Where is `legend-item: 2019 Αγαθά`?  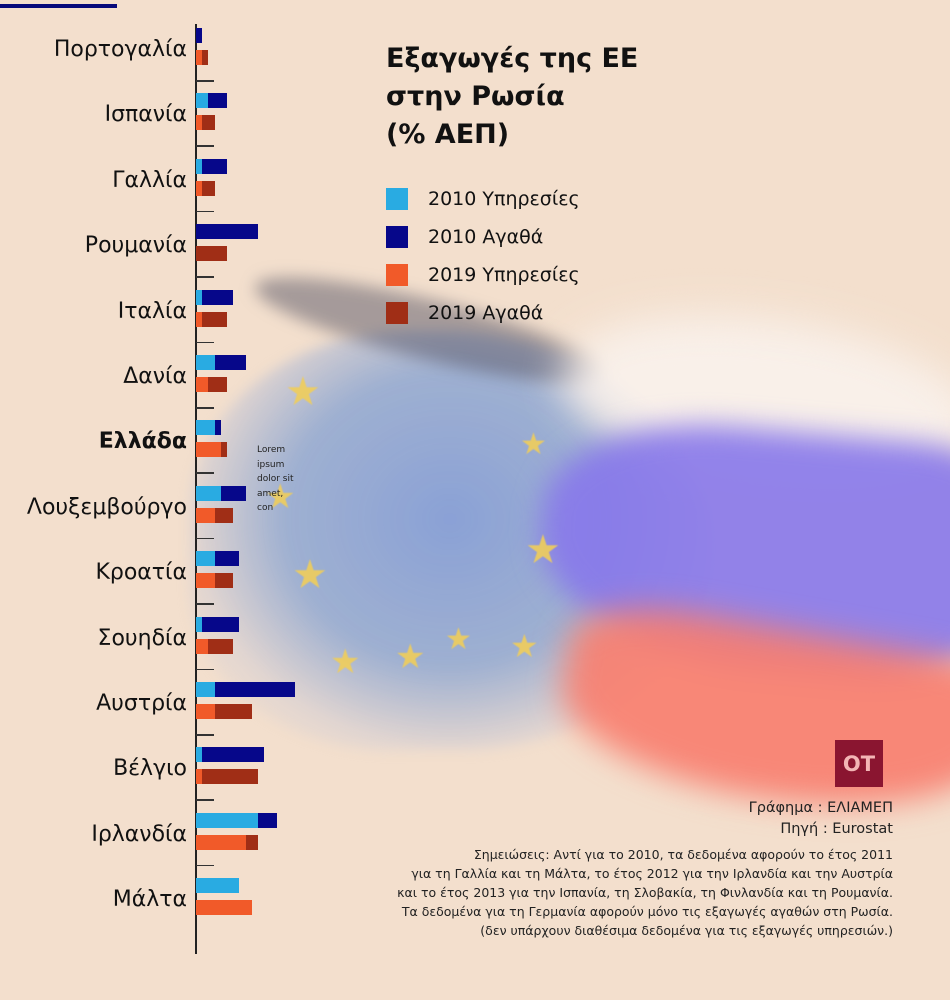 legend-item: 2019 Αγαθά is located at coordinates (483, 313).